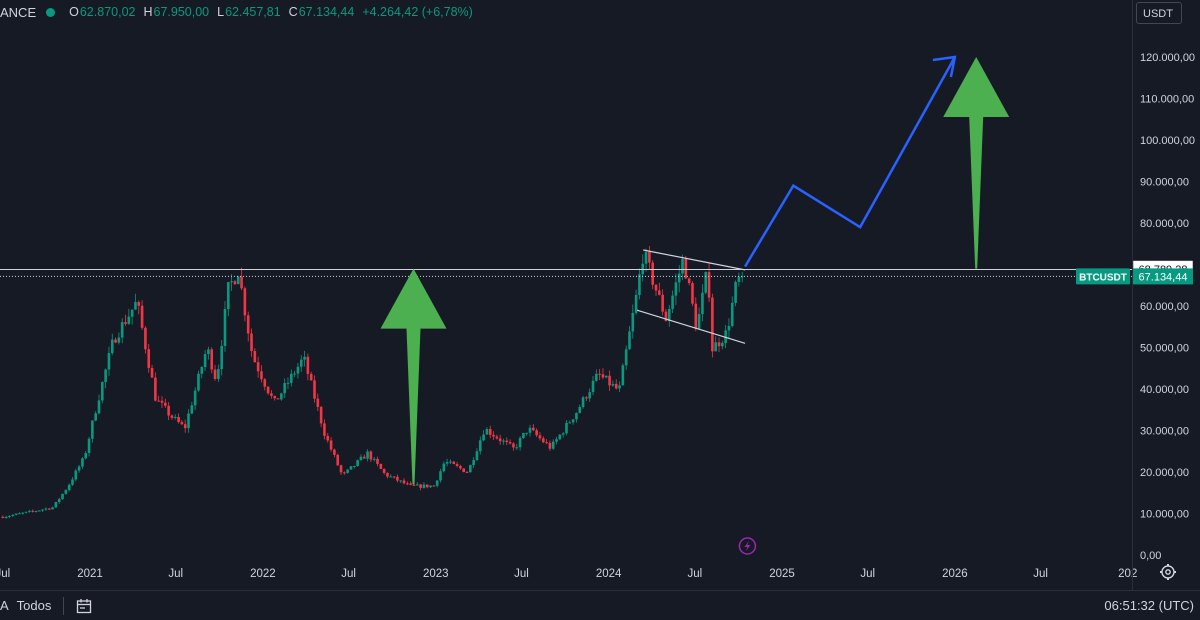 The height and width of the screenshot is (620, 1200). Describe the element at coordinates (417, 12) in the screenshot. I see `change-value: +4.264,42 (+6,78%)` at that location.